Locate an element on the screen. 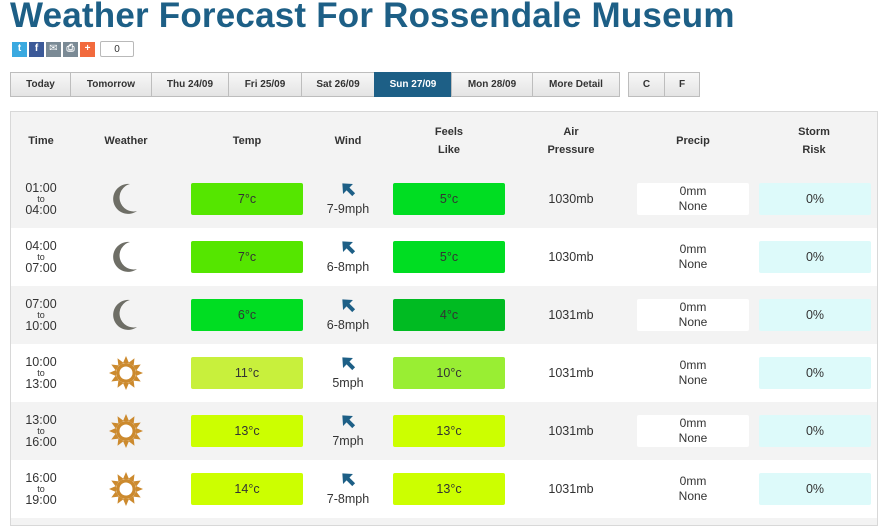  time-range: 10:00 to 13:00 is located at coordinates (41, 373).